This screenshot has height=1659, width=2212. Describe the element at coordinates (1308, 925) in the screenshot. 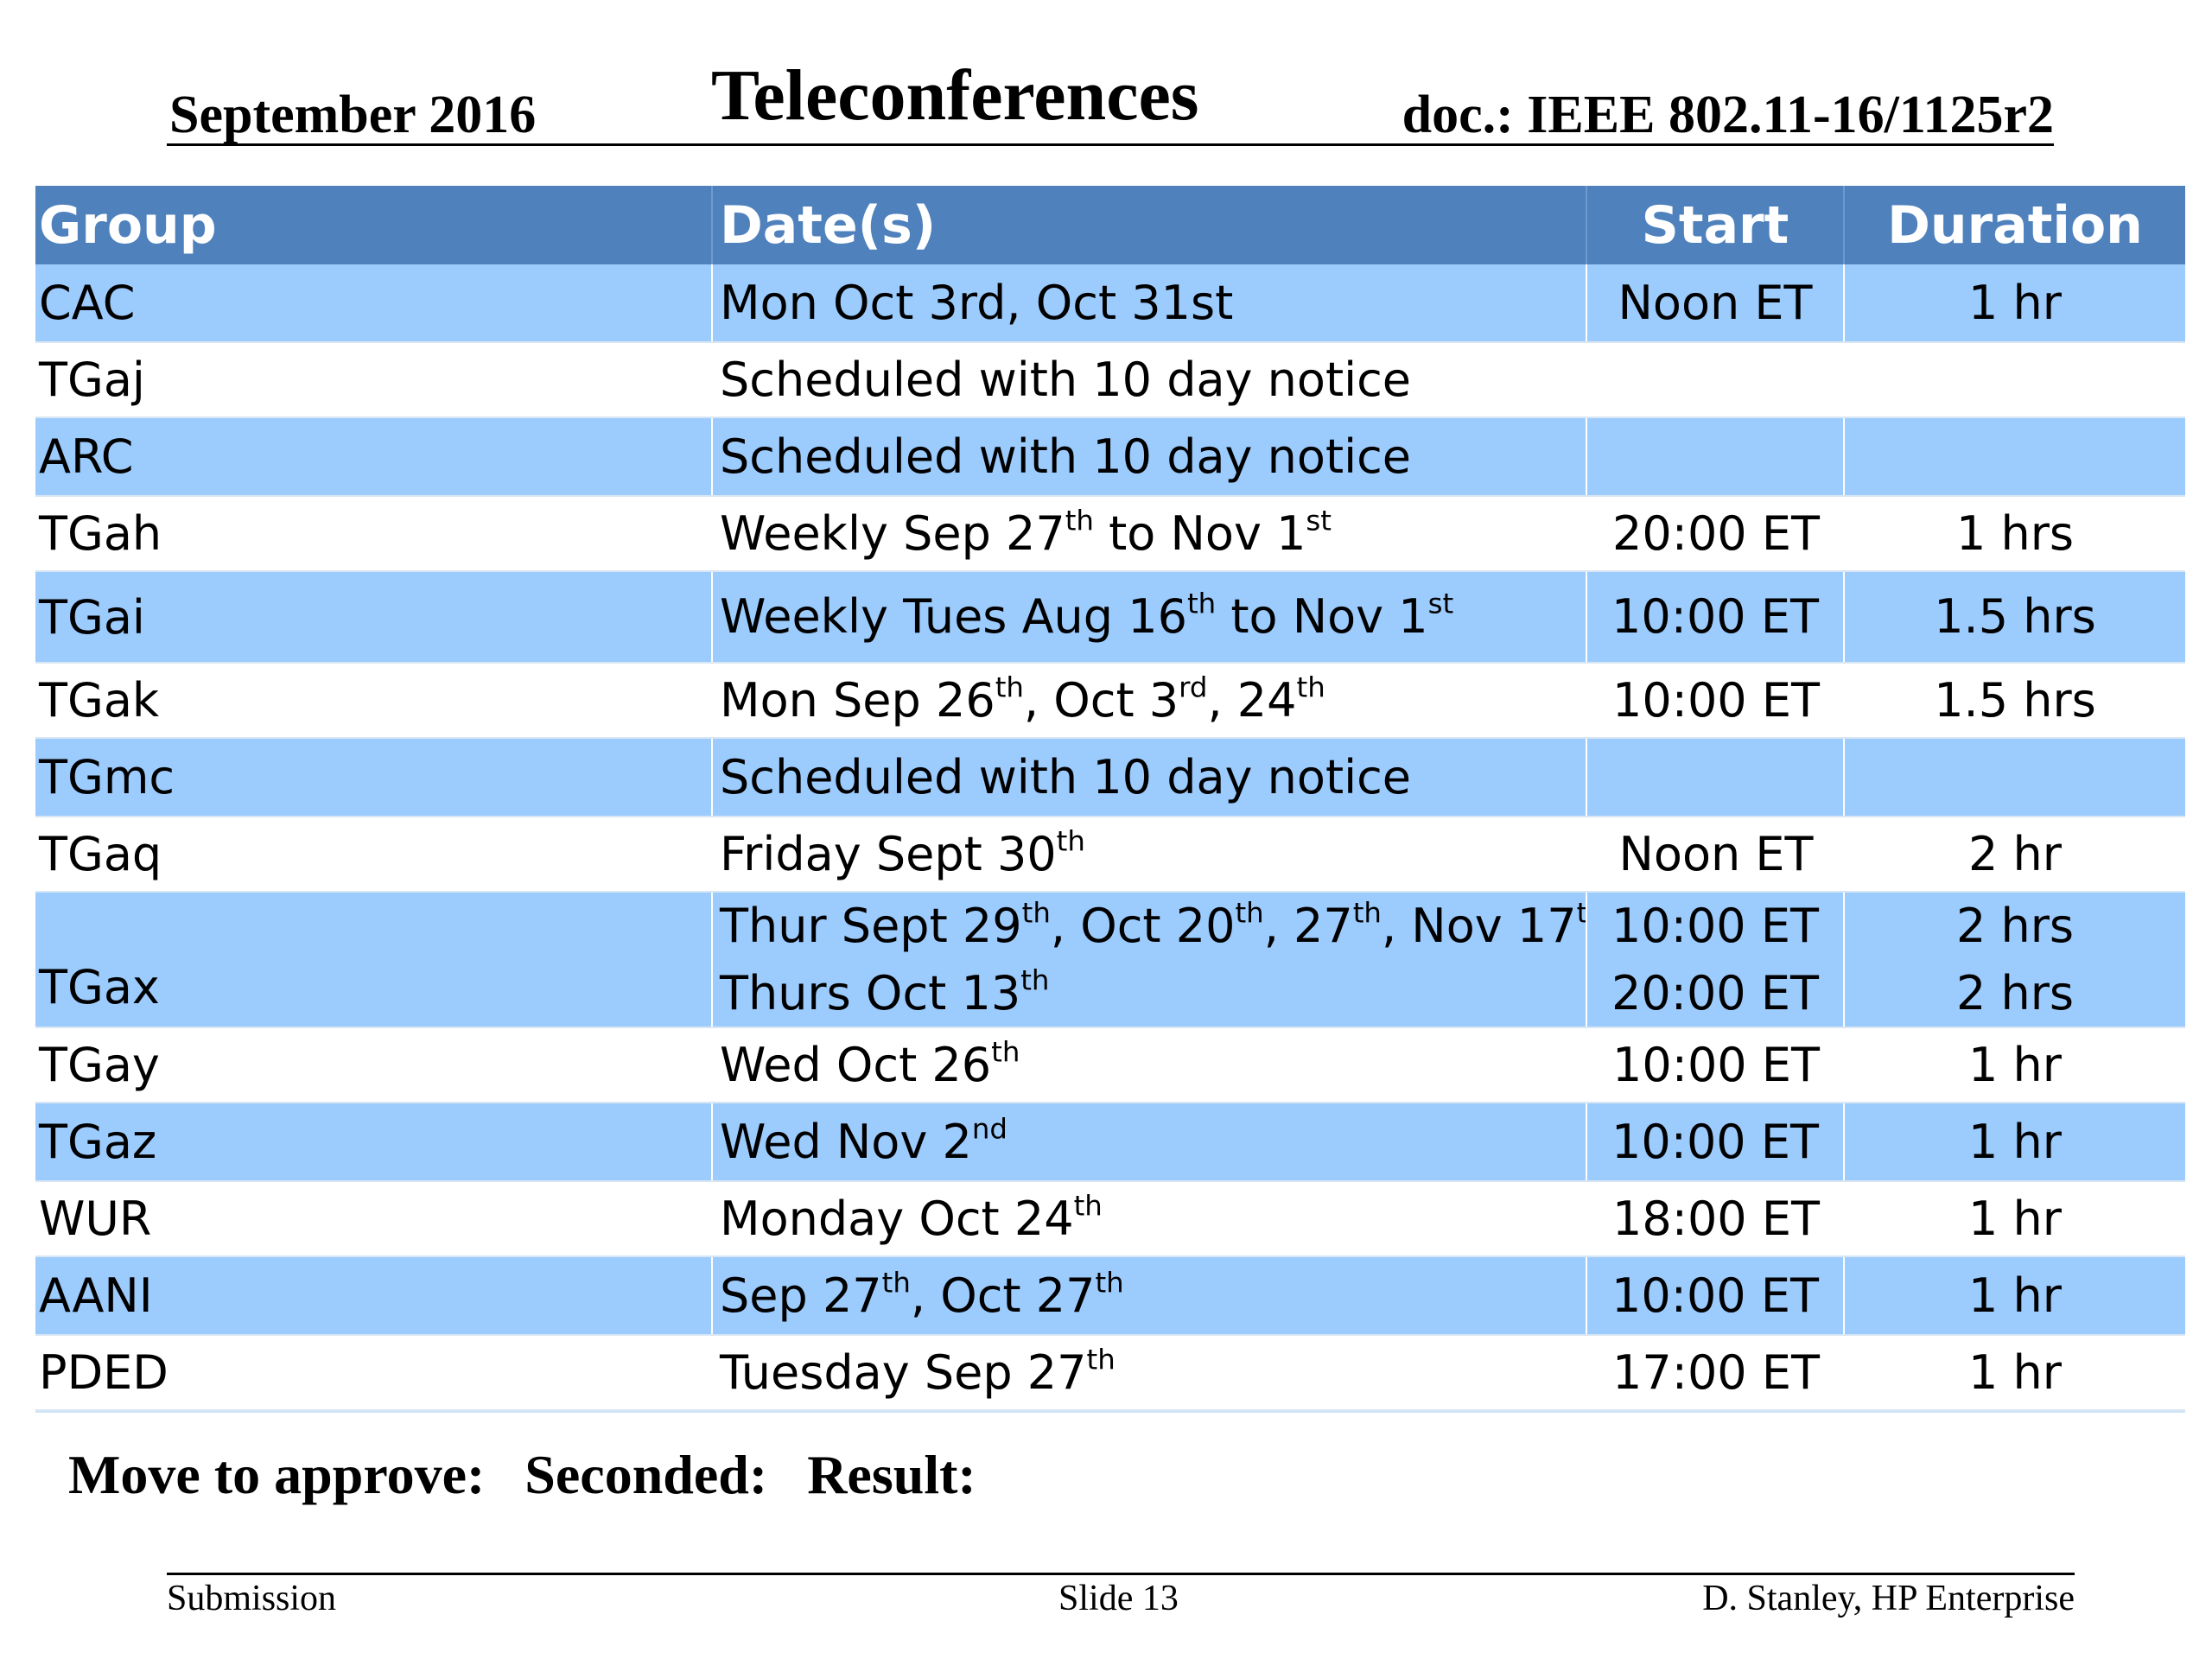

I see `date-text: , 27` at that location.